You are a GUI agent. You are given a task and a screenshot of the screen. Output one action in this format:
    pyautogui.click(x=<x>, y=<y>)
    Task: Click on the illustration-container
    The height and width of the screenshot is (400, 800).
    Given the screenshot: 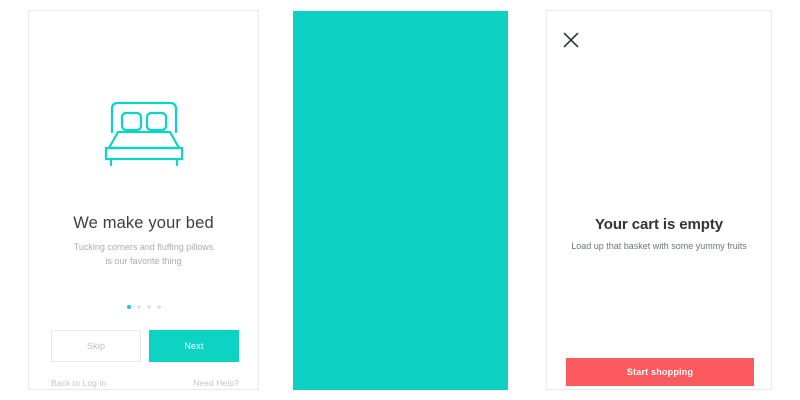 What is the action you would take?
    pyautogui.click(x=143, y=133)
    